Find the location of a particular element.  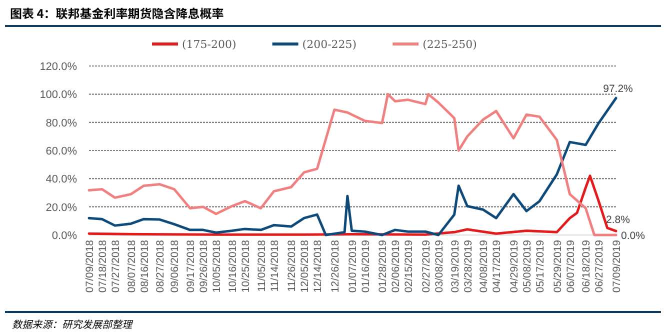

data-label: 2.8% is located at coordinates (618, 220).